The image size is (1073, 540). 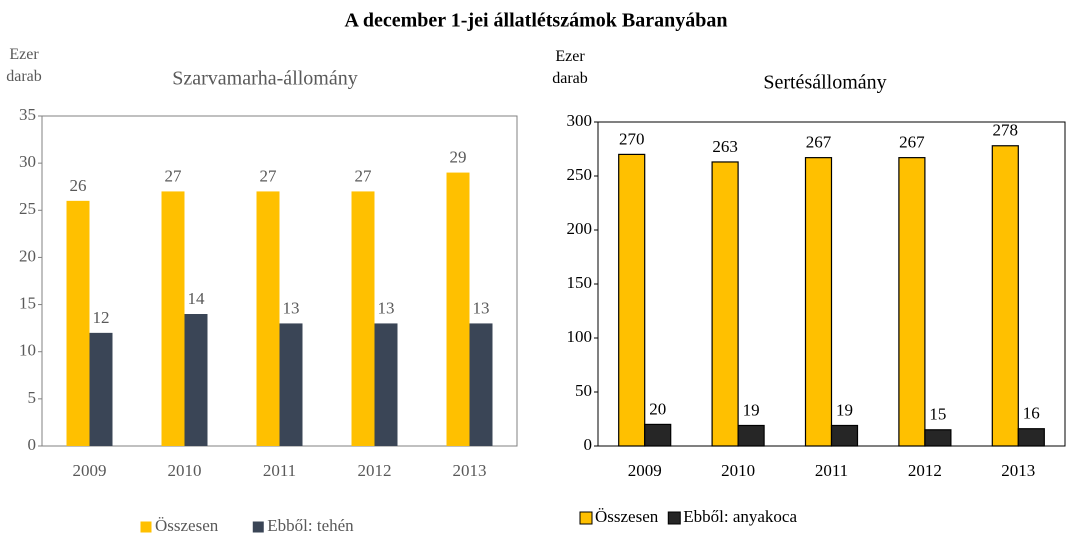 What do you see at coordinates (580, 174) in the screenshot?
I see `y-tick-label: 250` at bounding box center [580, 174].